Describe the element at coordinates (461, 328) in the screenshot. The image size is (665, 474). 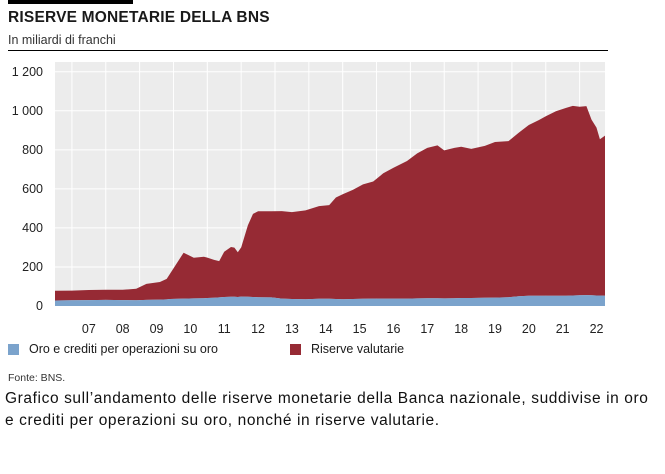
I see `x-tick-label: 18` at that location.